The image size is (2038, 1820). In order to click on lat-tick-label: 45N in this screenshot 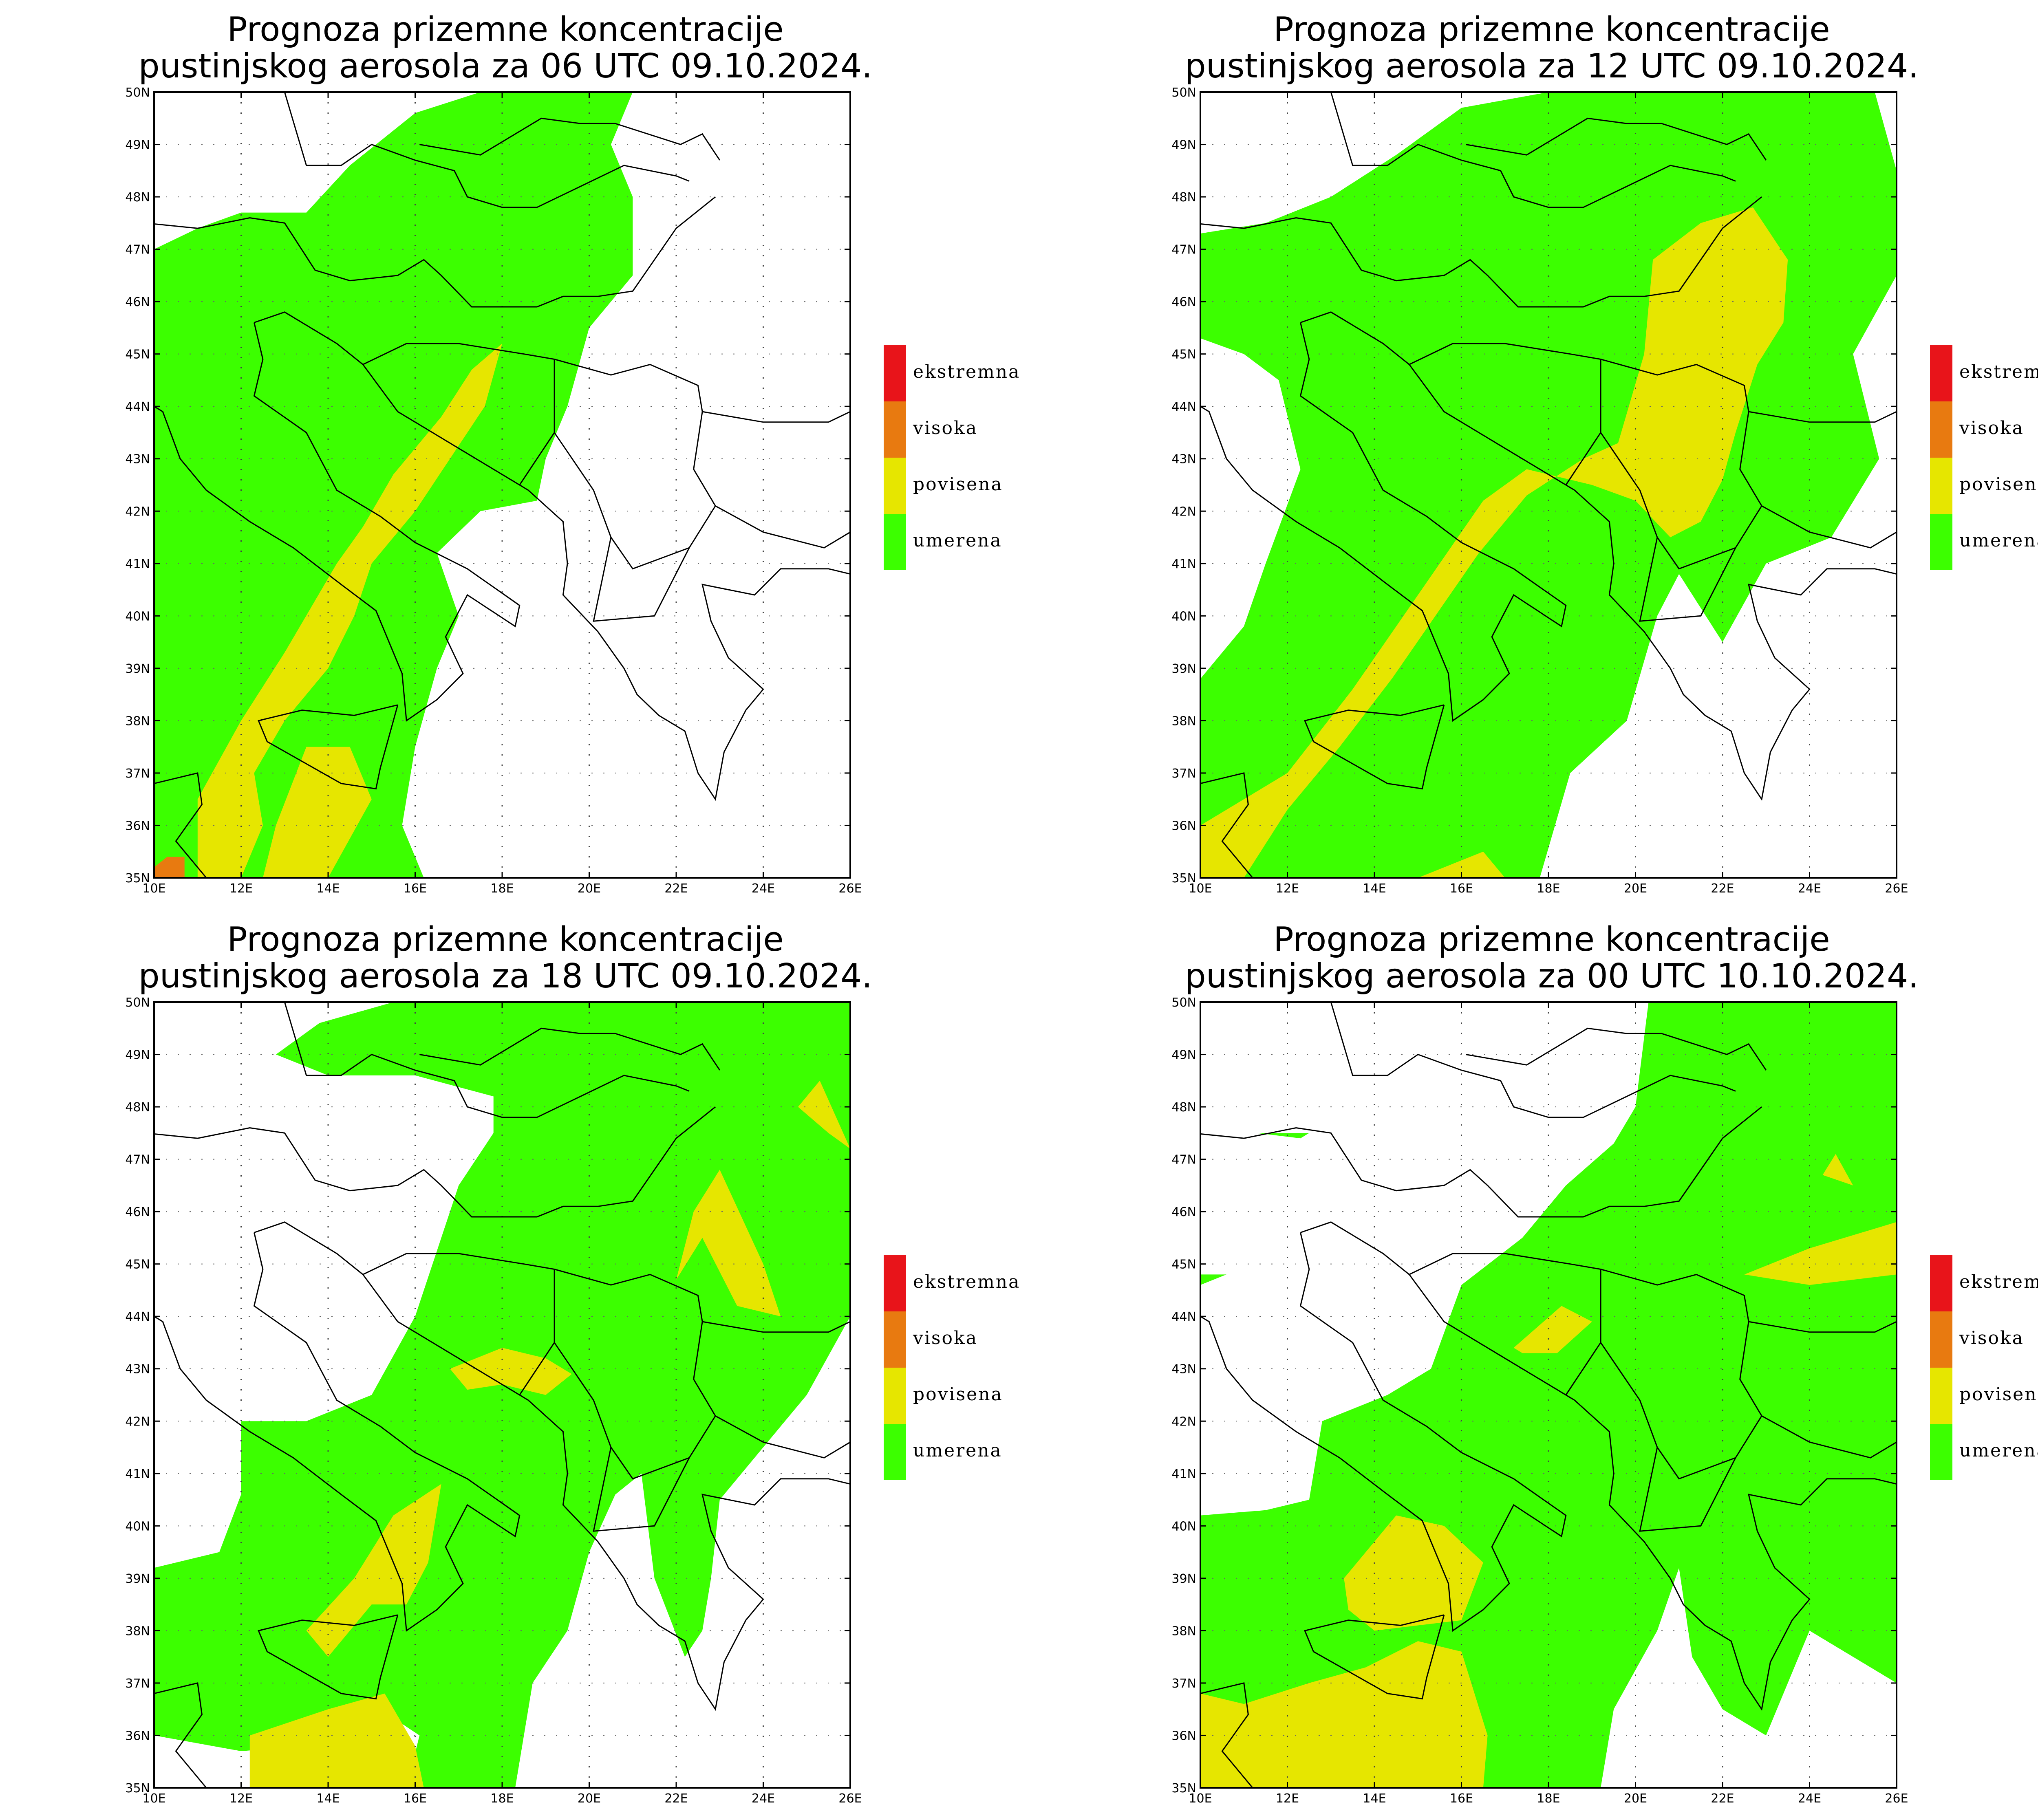, I will do `click(138, 355)`.